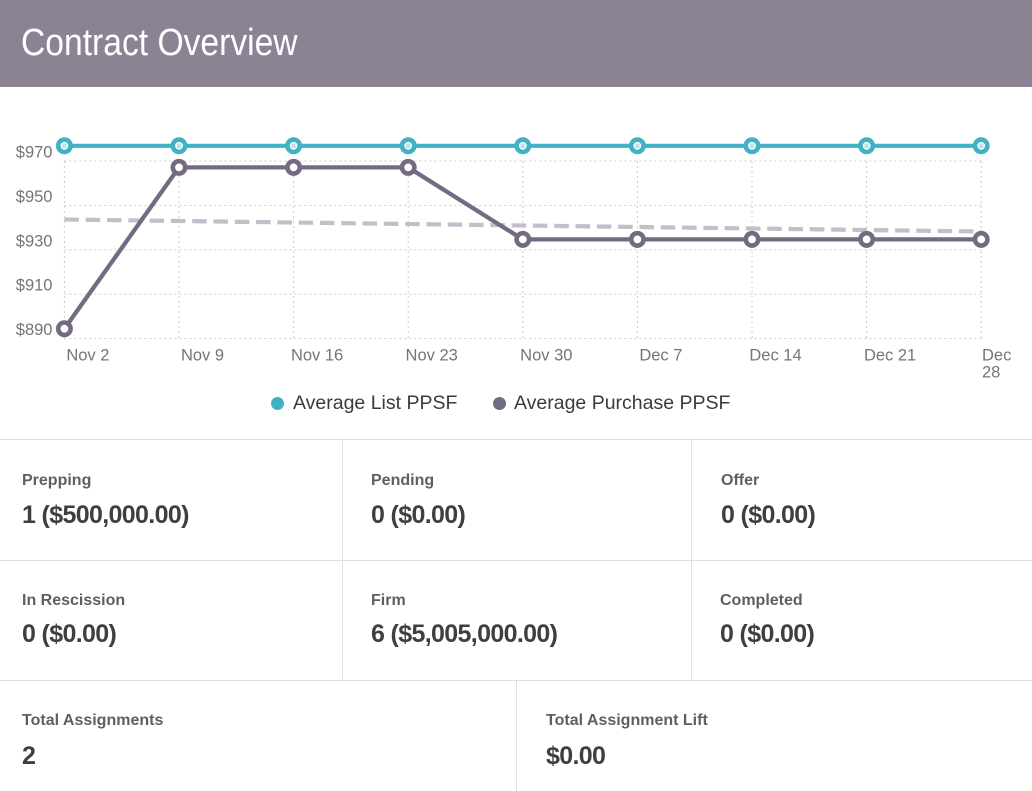 This screenshot has height=791, width=1032. Describe the element at coordinates (432, 355) in the screenshot. I see `svg-text: Nov 23` at that location.